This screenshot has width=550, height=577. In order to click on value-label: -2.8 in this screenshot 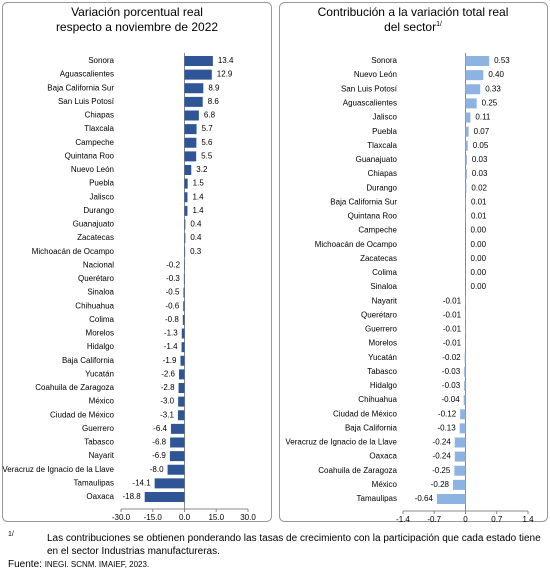, I will do `click(168, 387)`.